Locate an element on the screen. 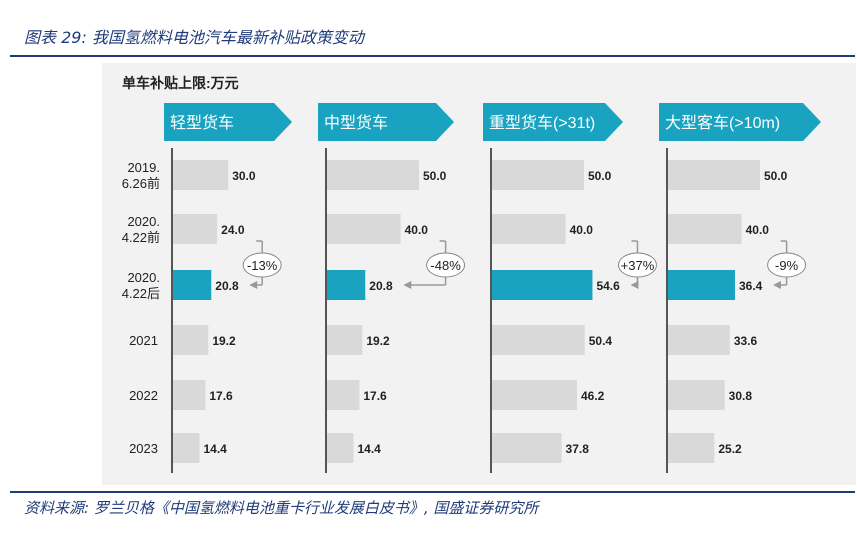 Image resolution: width=857 pixels, height=540 pixels. category-label: 2019. 6.26前 is located at coordinates (141, 175).